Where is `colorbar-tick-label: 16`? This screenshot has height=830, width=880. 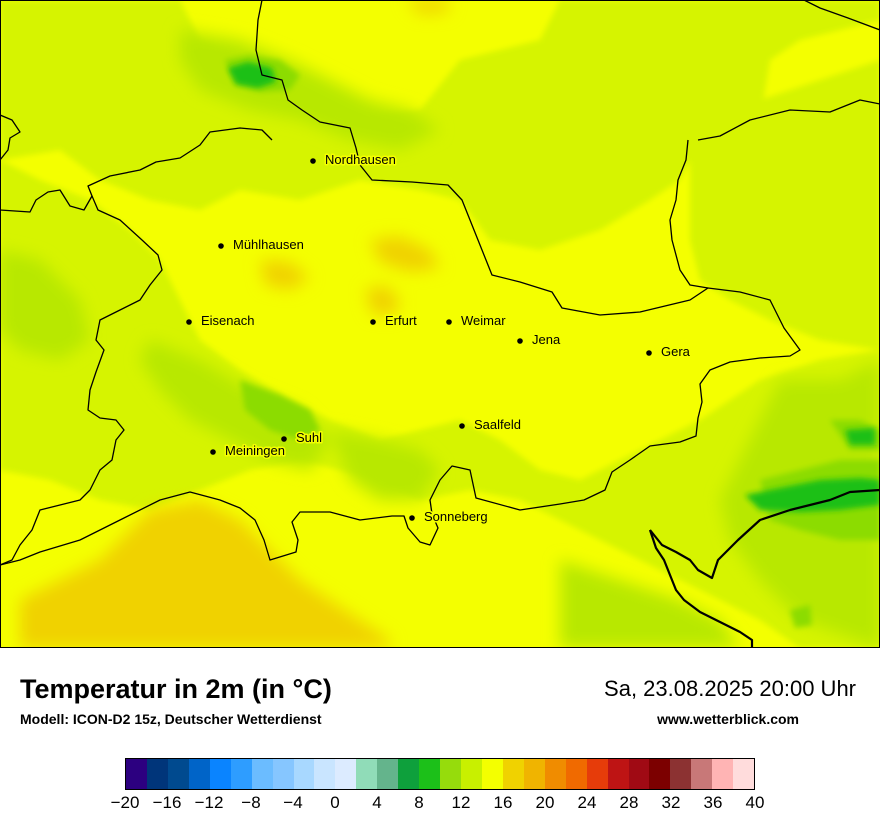 colorbar-tick-label: 16 is located at coordinates (503, 802).